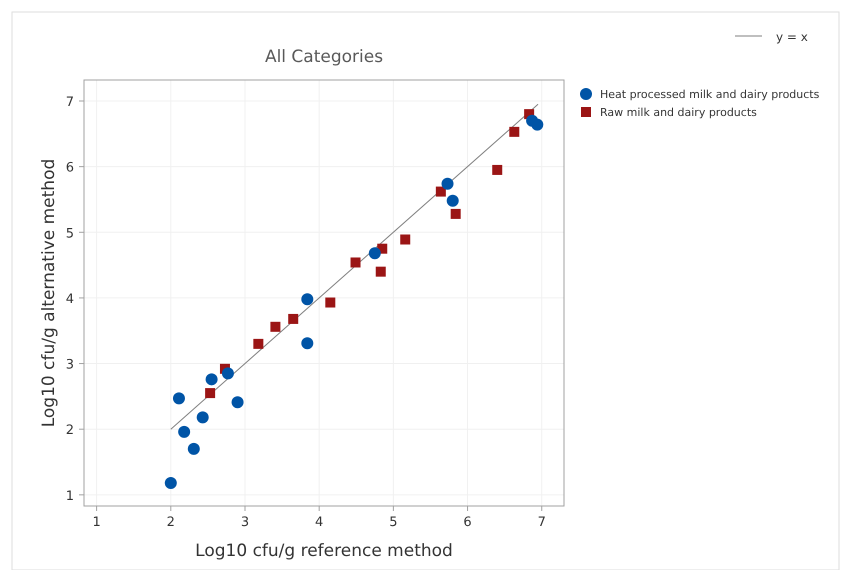 This screenshot has width=851, height=570. What do you see at coordinates (170, 522) in the screenshot?
I see `x-tick-label: 2` at bounding box center [170, 522].